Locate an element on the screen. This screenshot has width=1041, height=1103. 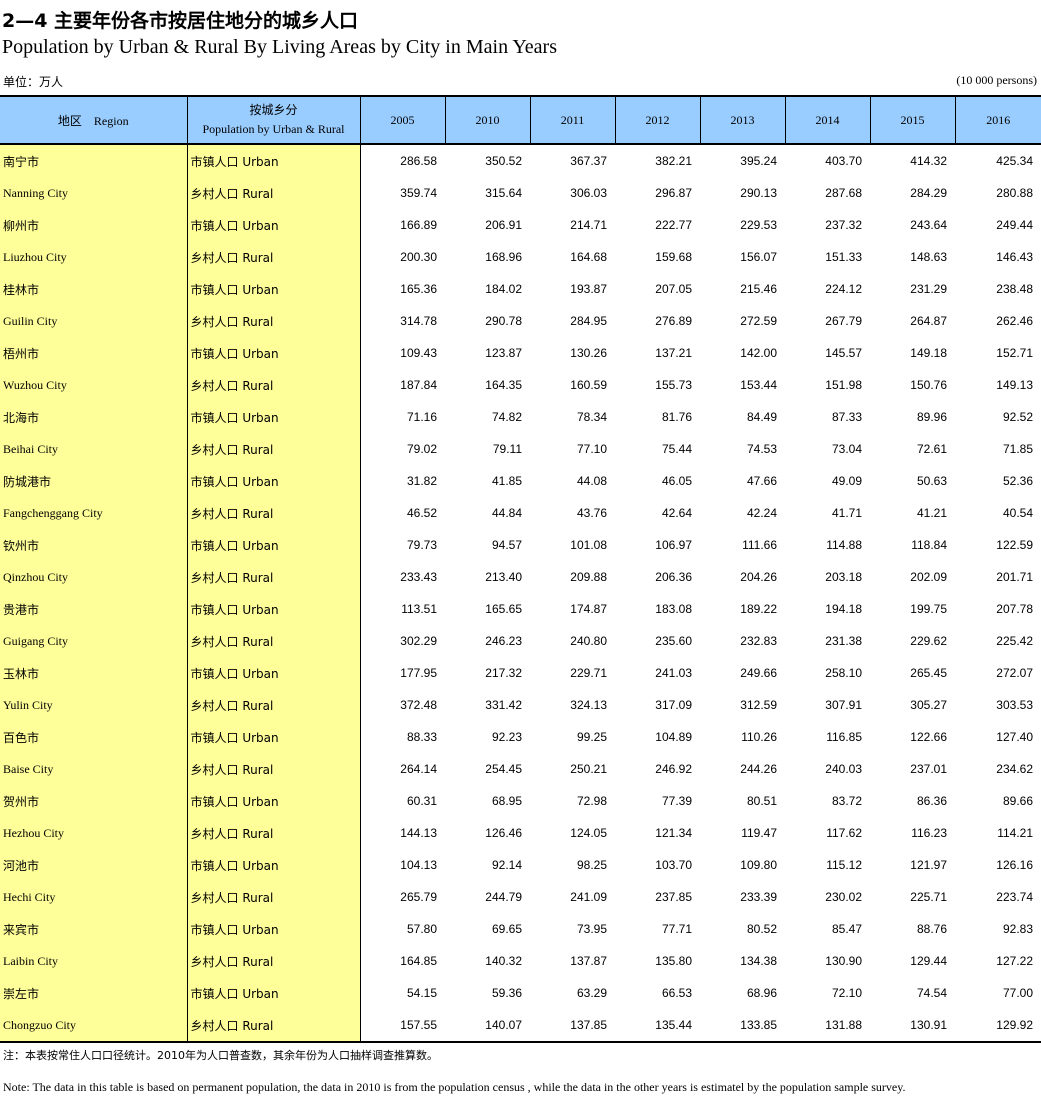
value-cell-2014: 83.72 is located at coordinates (846, 801).